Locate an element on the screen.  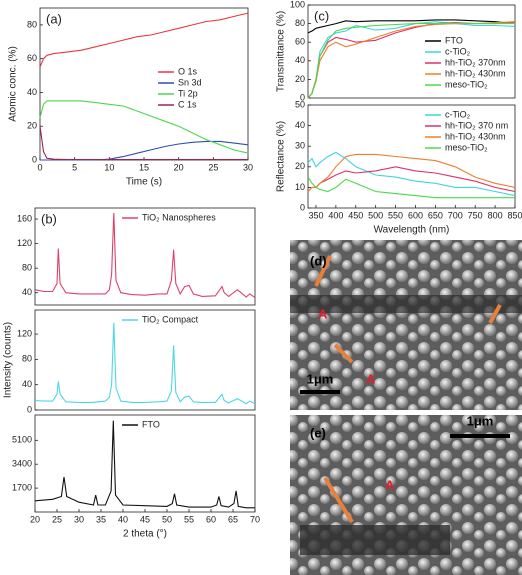
x-tick-label: 800 is located at coordinates (495, 215).